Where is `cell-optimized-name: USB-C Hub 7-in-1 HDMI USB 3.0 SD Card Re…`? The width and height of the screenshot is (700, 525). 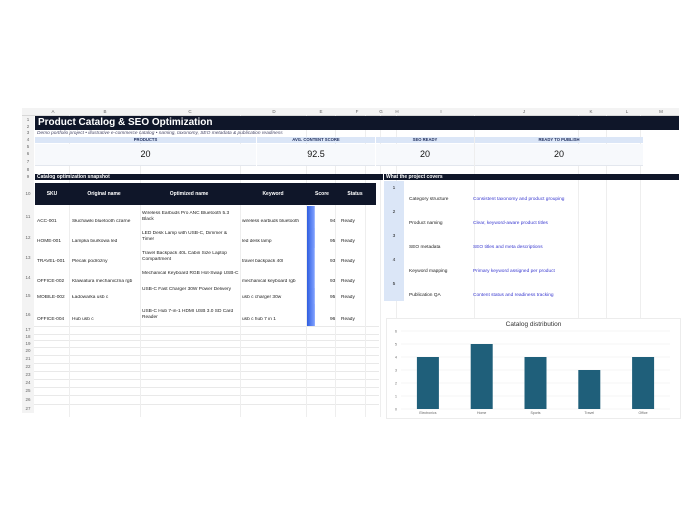
cell-optimized-name: USB-C Hub 7-in-1 HDMI USB 3.0 SD Card Re… is located at coordinates (188, 314).